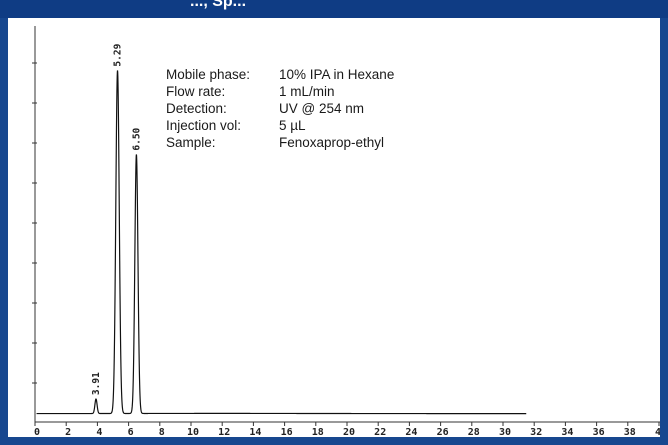 The height and width of the screenshot is (445, 668). Describe the element at coordinates (443, 432) in the screenshot. I see `x-tick-label: 26` at that location.